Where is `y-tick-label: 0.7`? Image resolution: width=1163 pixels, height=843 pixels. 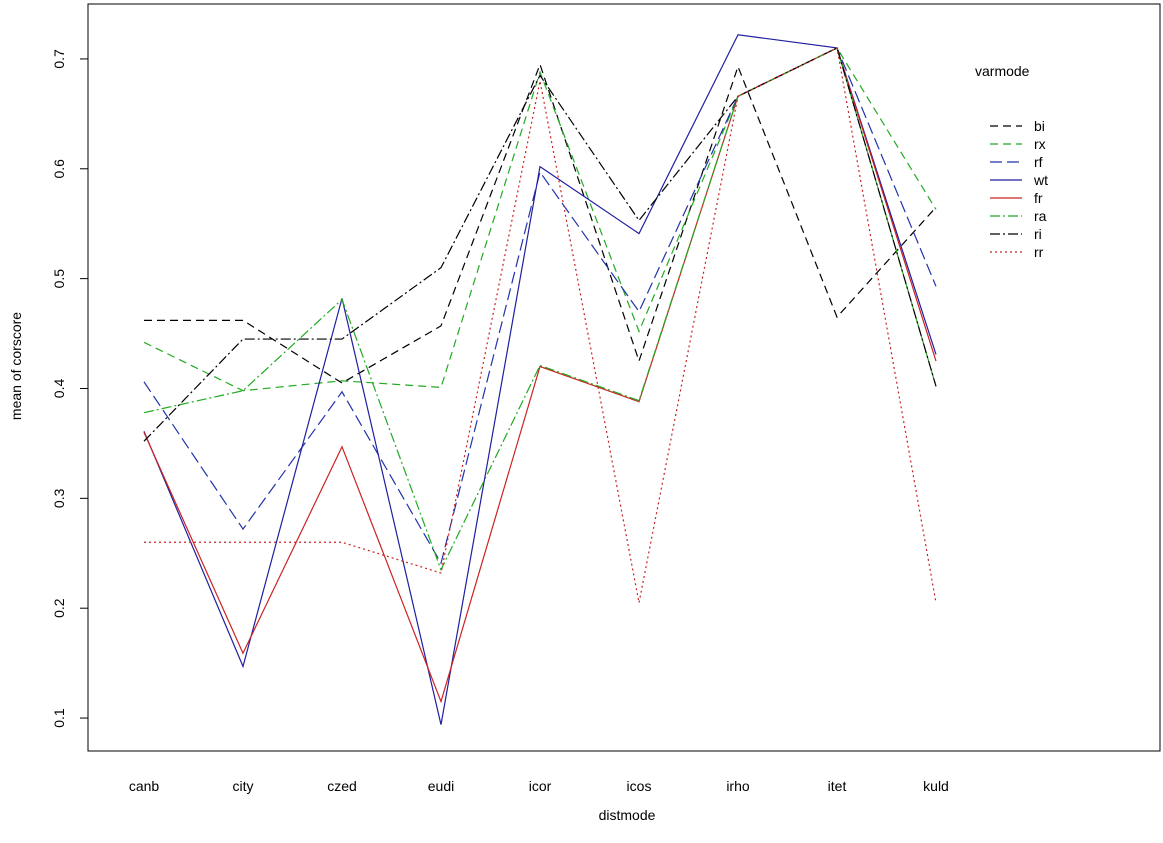 y-tick-label: 0.7 is located at coordinates (59, 59).